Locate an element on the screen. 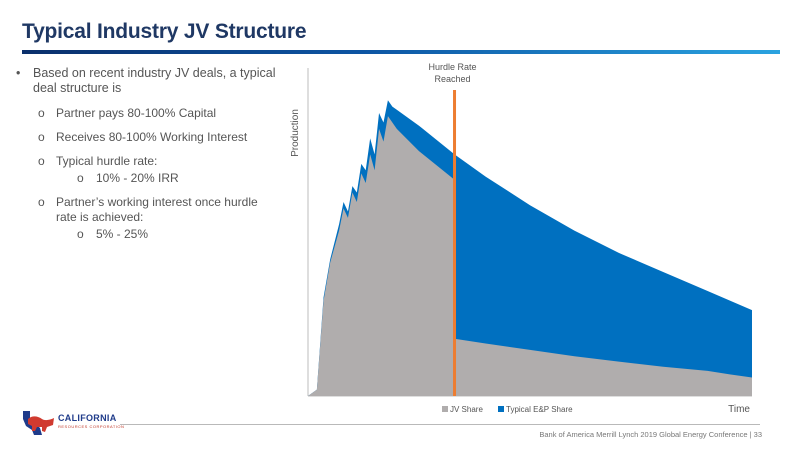 Image resolution: width=800 pixels, height=450 pixels. sub-bullet-3: o Typical hurdle rate: is located at coordinates (146, 161).